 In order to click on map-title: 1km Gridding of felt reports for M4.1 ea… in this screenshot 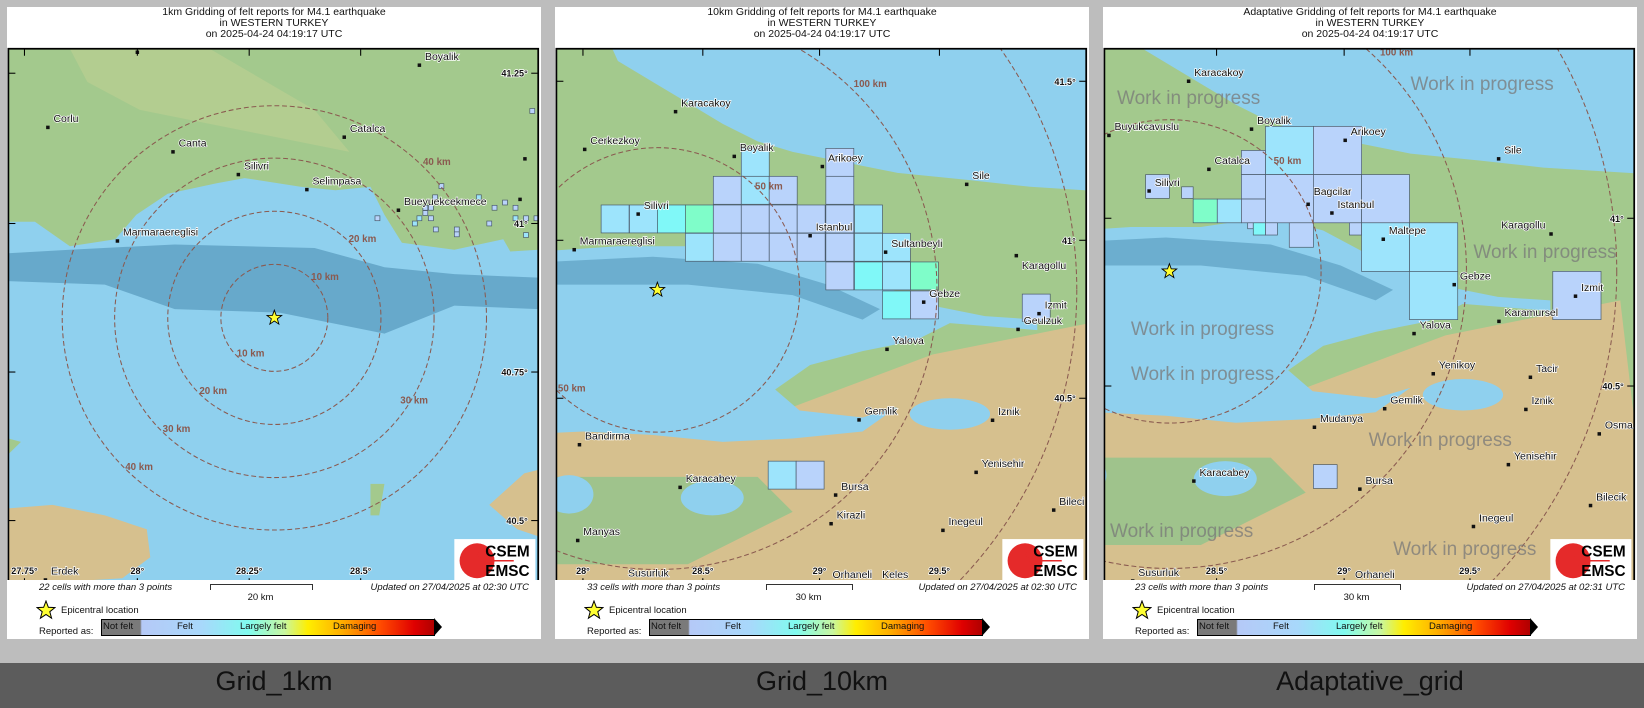, I will do `click(274, 23)`.